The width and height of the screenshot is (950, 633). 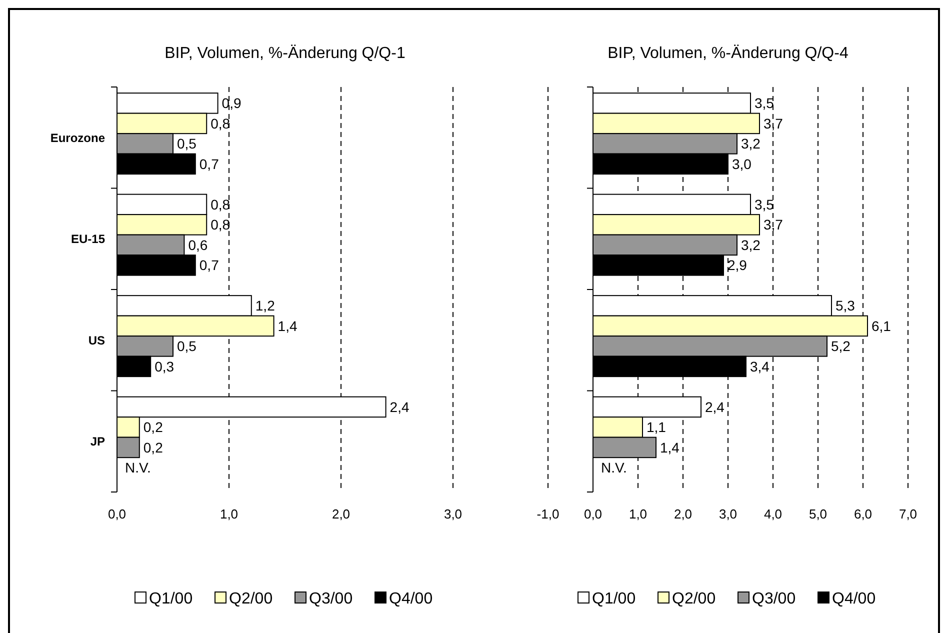 What do you see at coordinates (846, 306) in the screenshot?
I see `data-label: 5,3` at bounding box center [846, 306].